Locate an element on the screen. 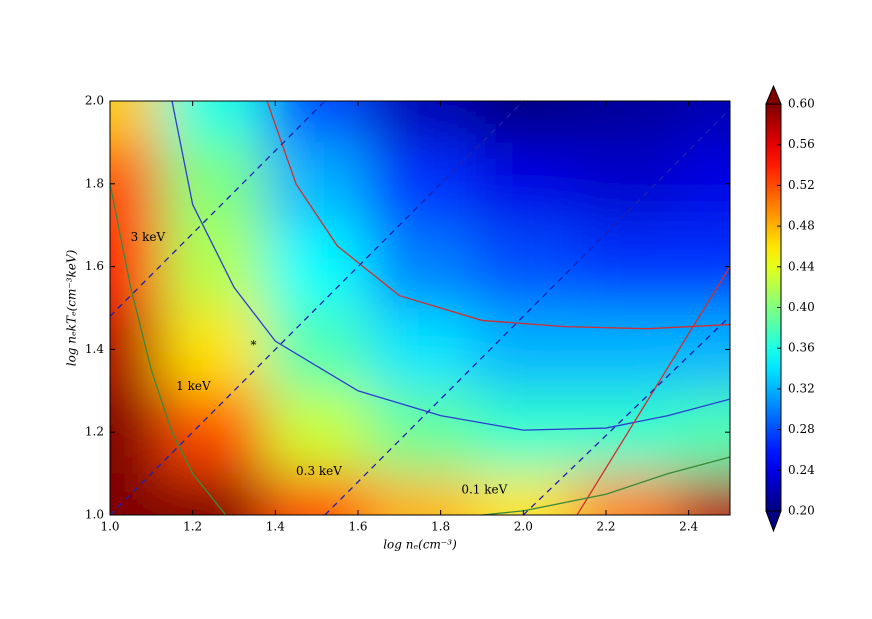 The image size is (872, 619). colorbar-tick-label: 0.44 is located at coordinates (801, 266).